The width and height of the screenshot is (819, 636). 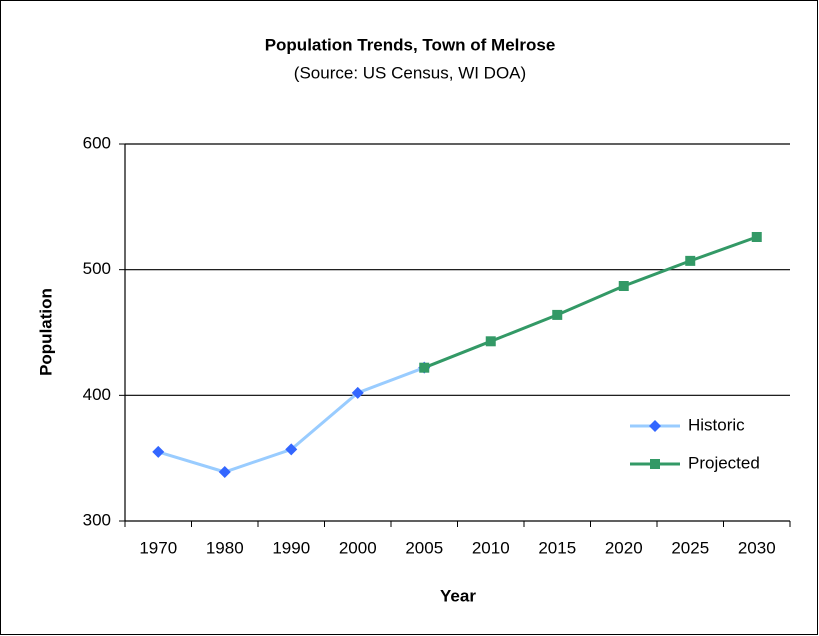 What do you see at coordinates (45, 332) in the screenshot?
I see `y-axis-title: Population` at bounding box center [45, 332].